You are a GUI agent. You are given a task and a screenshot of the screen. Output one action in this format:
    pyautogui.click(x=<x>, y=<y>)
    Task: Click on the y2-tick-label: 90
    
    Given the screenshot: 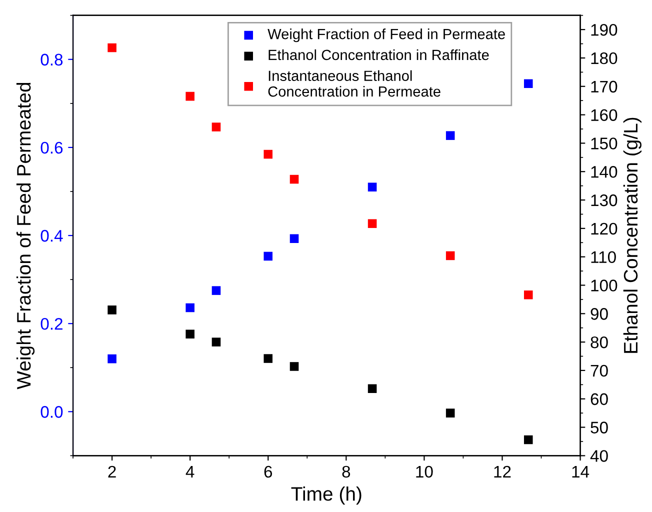 What is the action you would take?
    pyautogui.click(x=599, y=314)
    